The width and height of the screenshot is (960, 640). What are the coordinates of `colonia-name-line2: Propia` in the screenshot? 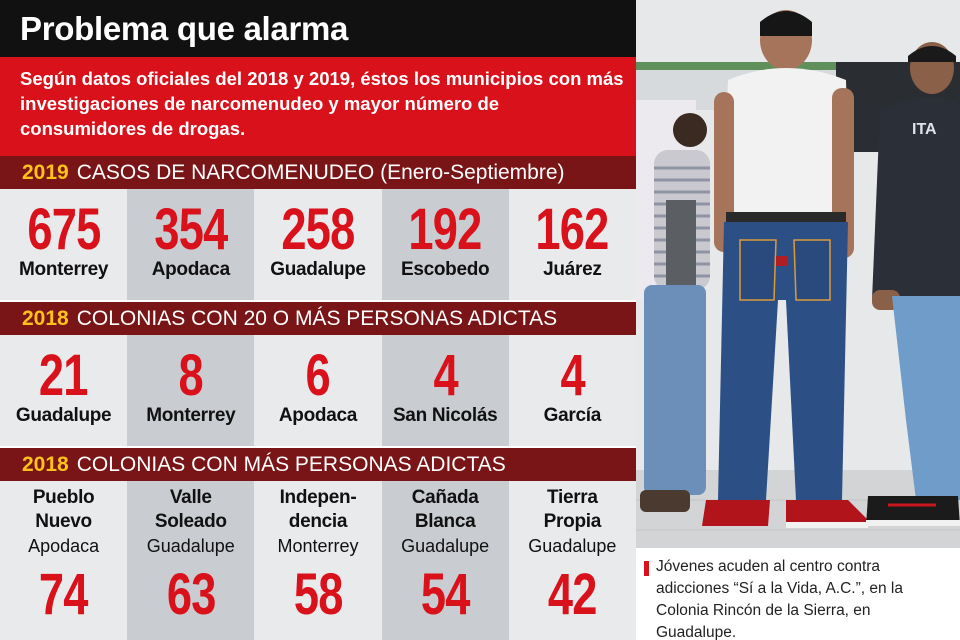 It's located at (572, 521).